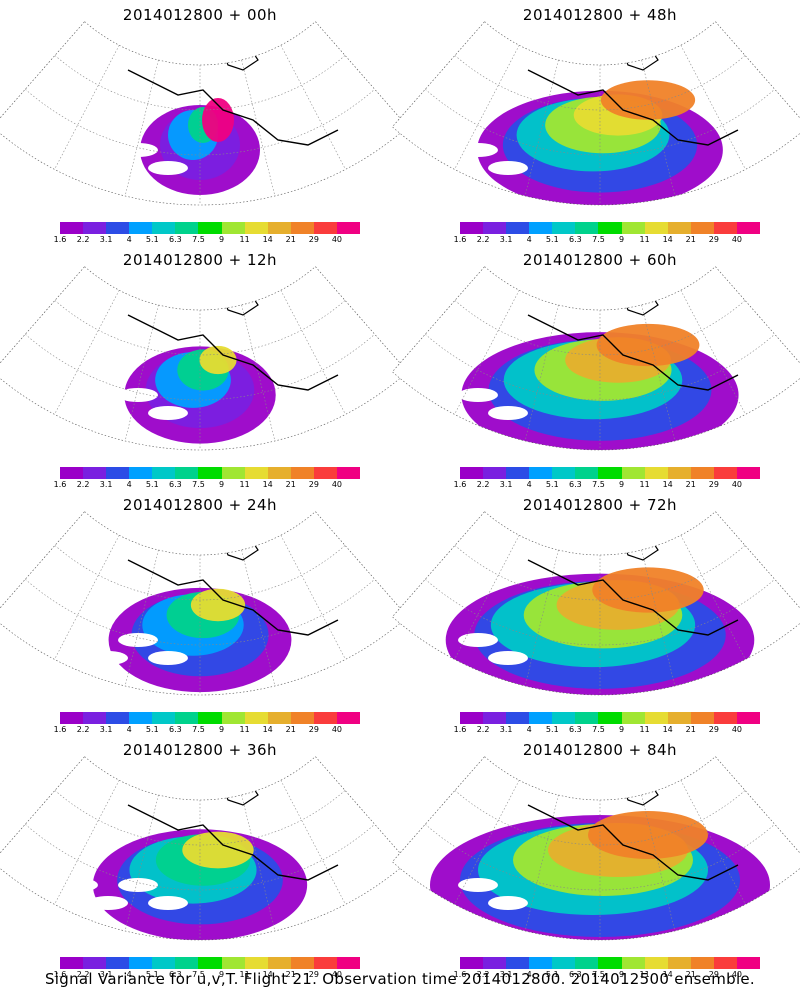 This screenshot has height=1000, width=800. Describe the element at coordinates (244, 729) in the screenshot. I see `colorbar-tick-label: 11` at that location.